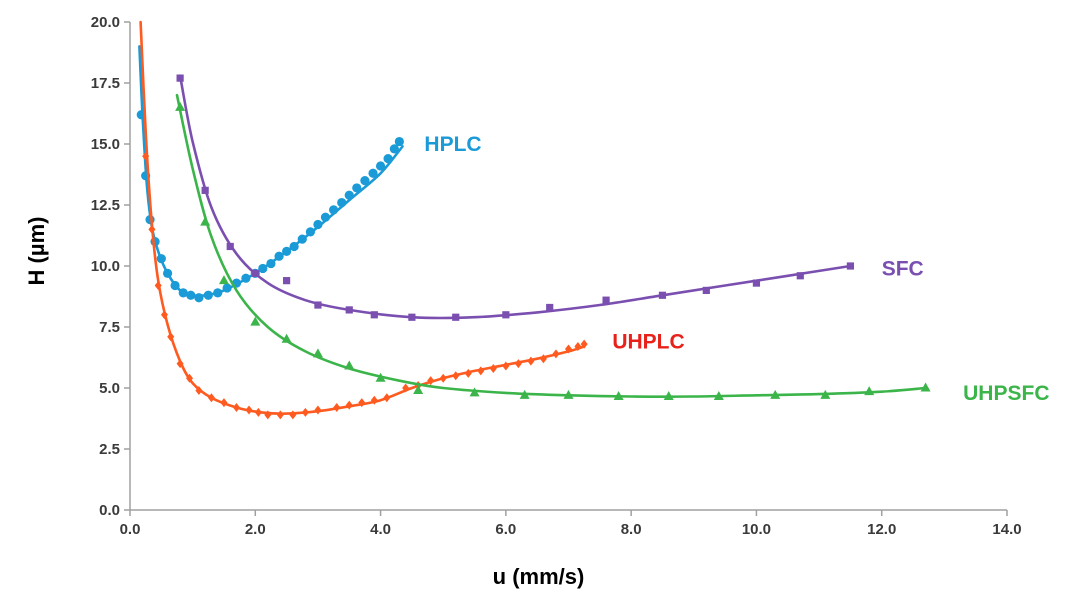  I want to click on y-axis-ticks: 0.02.55.07.510.012.515.017.520.0, so click(110, 266).